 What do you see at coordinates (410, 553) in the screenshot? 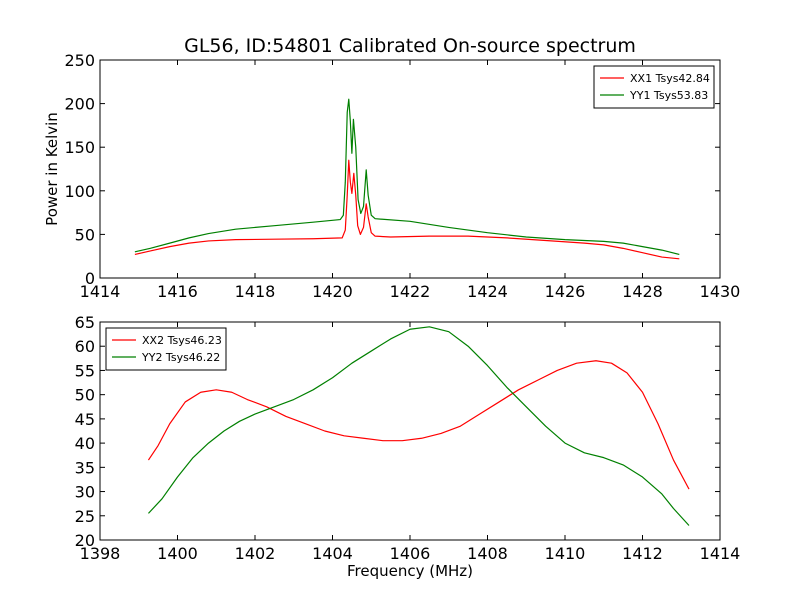
I see `x-tick-label: 1406` at bounding box center [410, 553].